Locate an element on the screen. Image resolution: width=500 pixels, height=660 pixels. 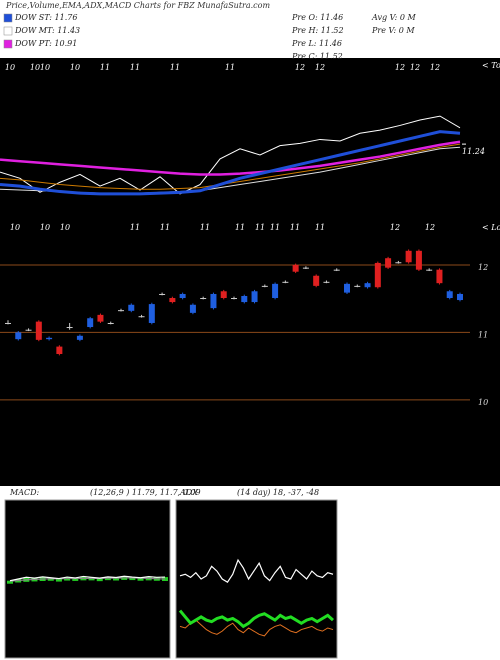
side-label: < Lows is located at coordinates (491, 227).